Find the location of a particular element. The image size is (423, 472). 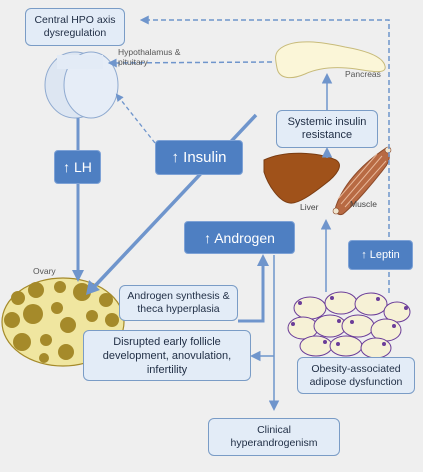

hypothalamus-label: Hypothalamus & pituitary is located at coordinates (149, 57).